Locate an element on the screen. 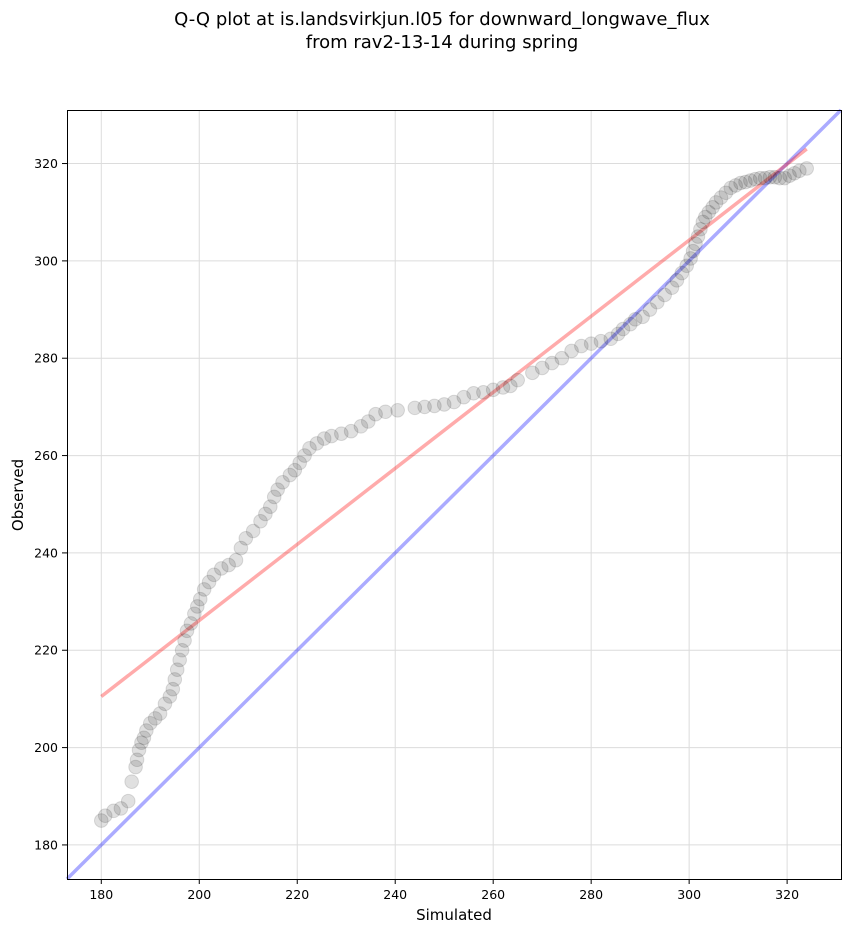 The width and height of the screenshot is (851, 934). x-tick-label: 300 is located at coordinates (689, 894).